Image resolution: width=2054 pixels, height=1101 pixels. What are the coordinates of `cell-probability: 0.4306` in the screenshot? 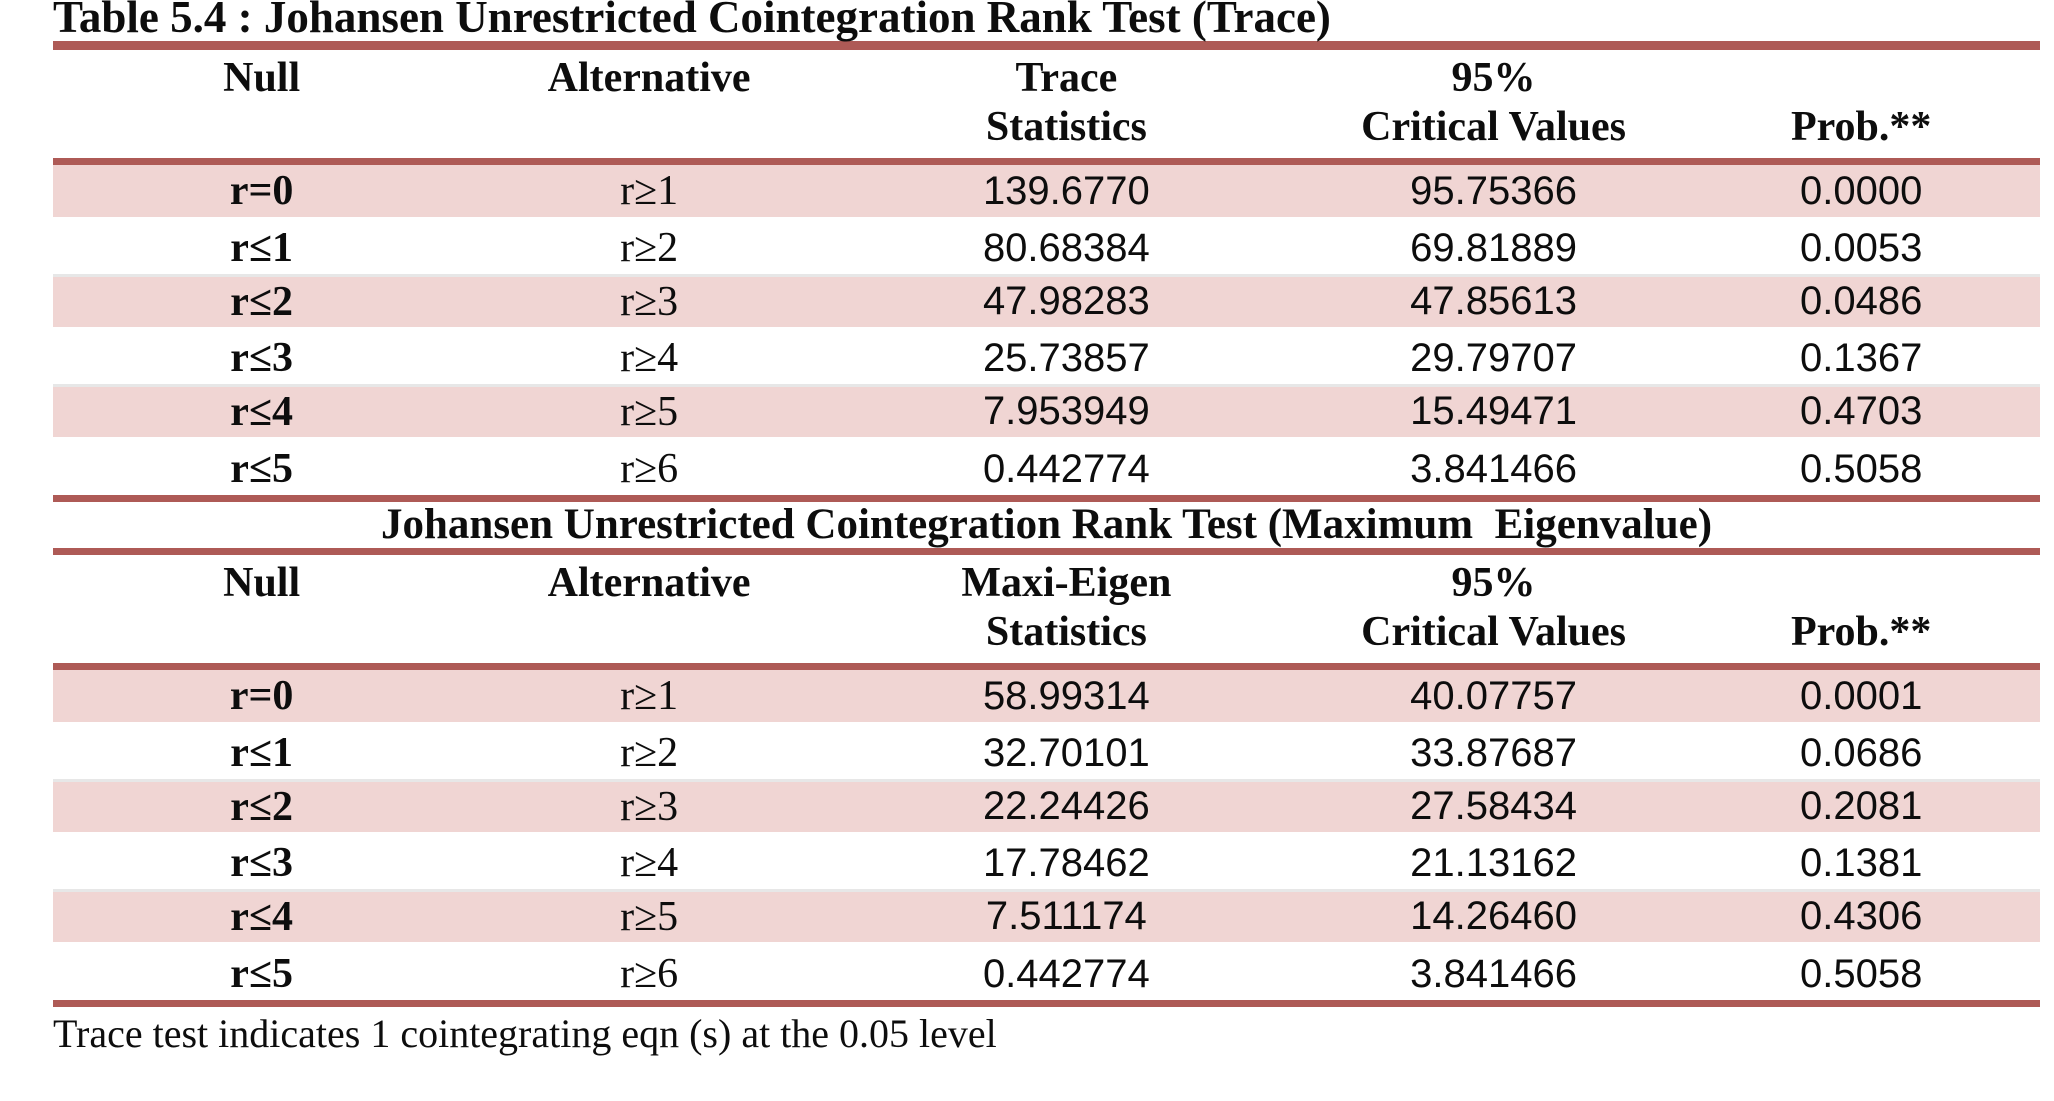 It's located at (1861, 919).